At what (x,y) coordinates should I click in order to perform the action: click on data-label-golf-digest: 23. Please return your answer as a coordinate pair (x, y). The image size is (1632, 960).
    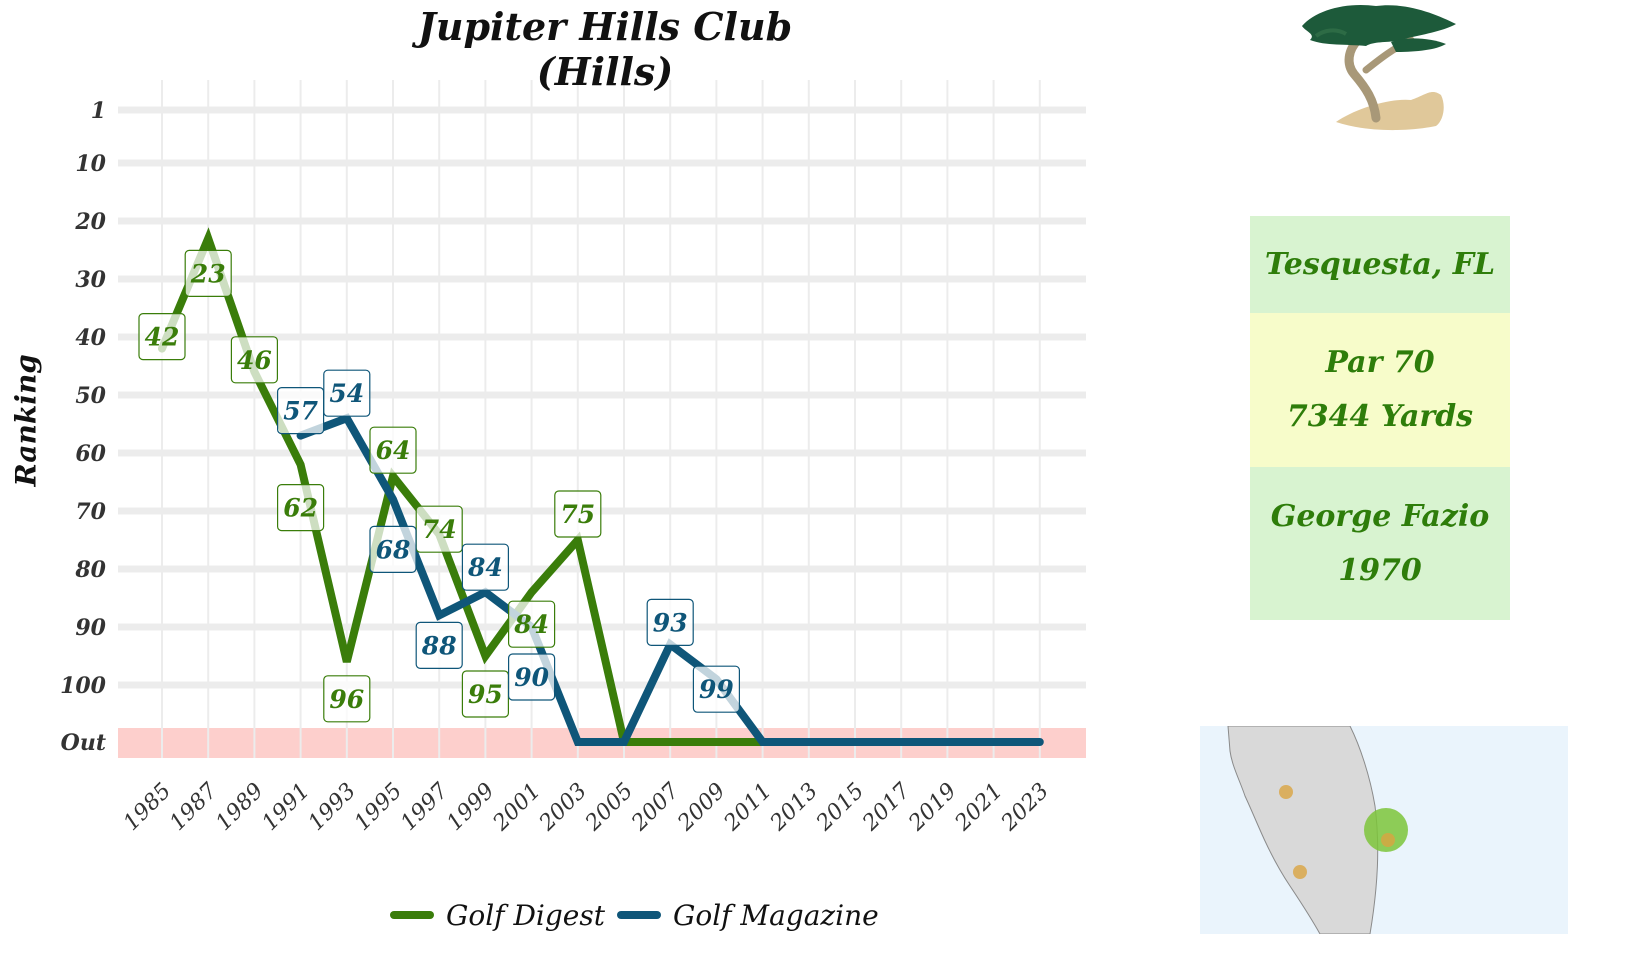
    Looking at the image, I should click on (208, 273).